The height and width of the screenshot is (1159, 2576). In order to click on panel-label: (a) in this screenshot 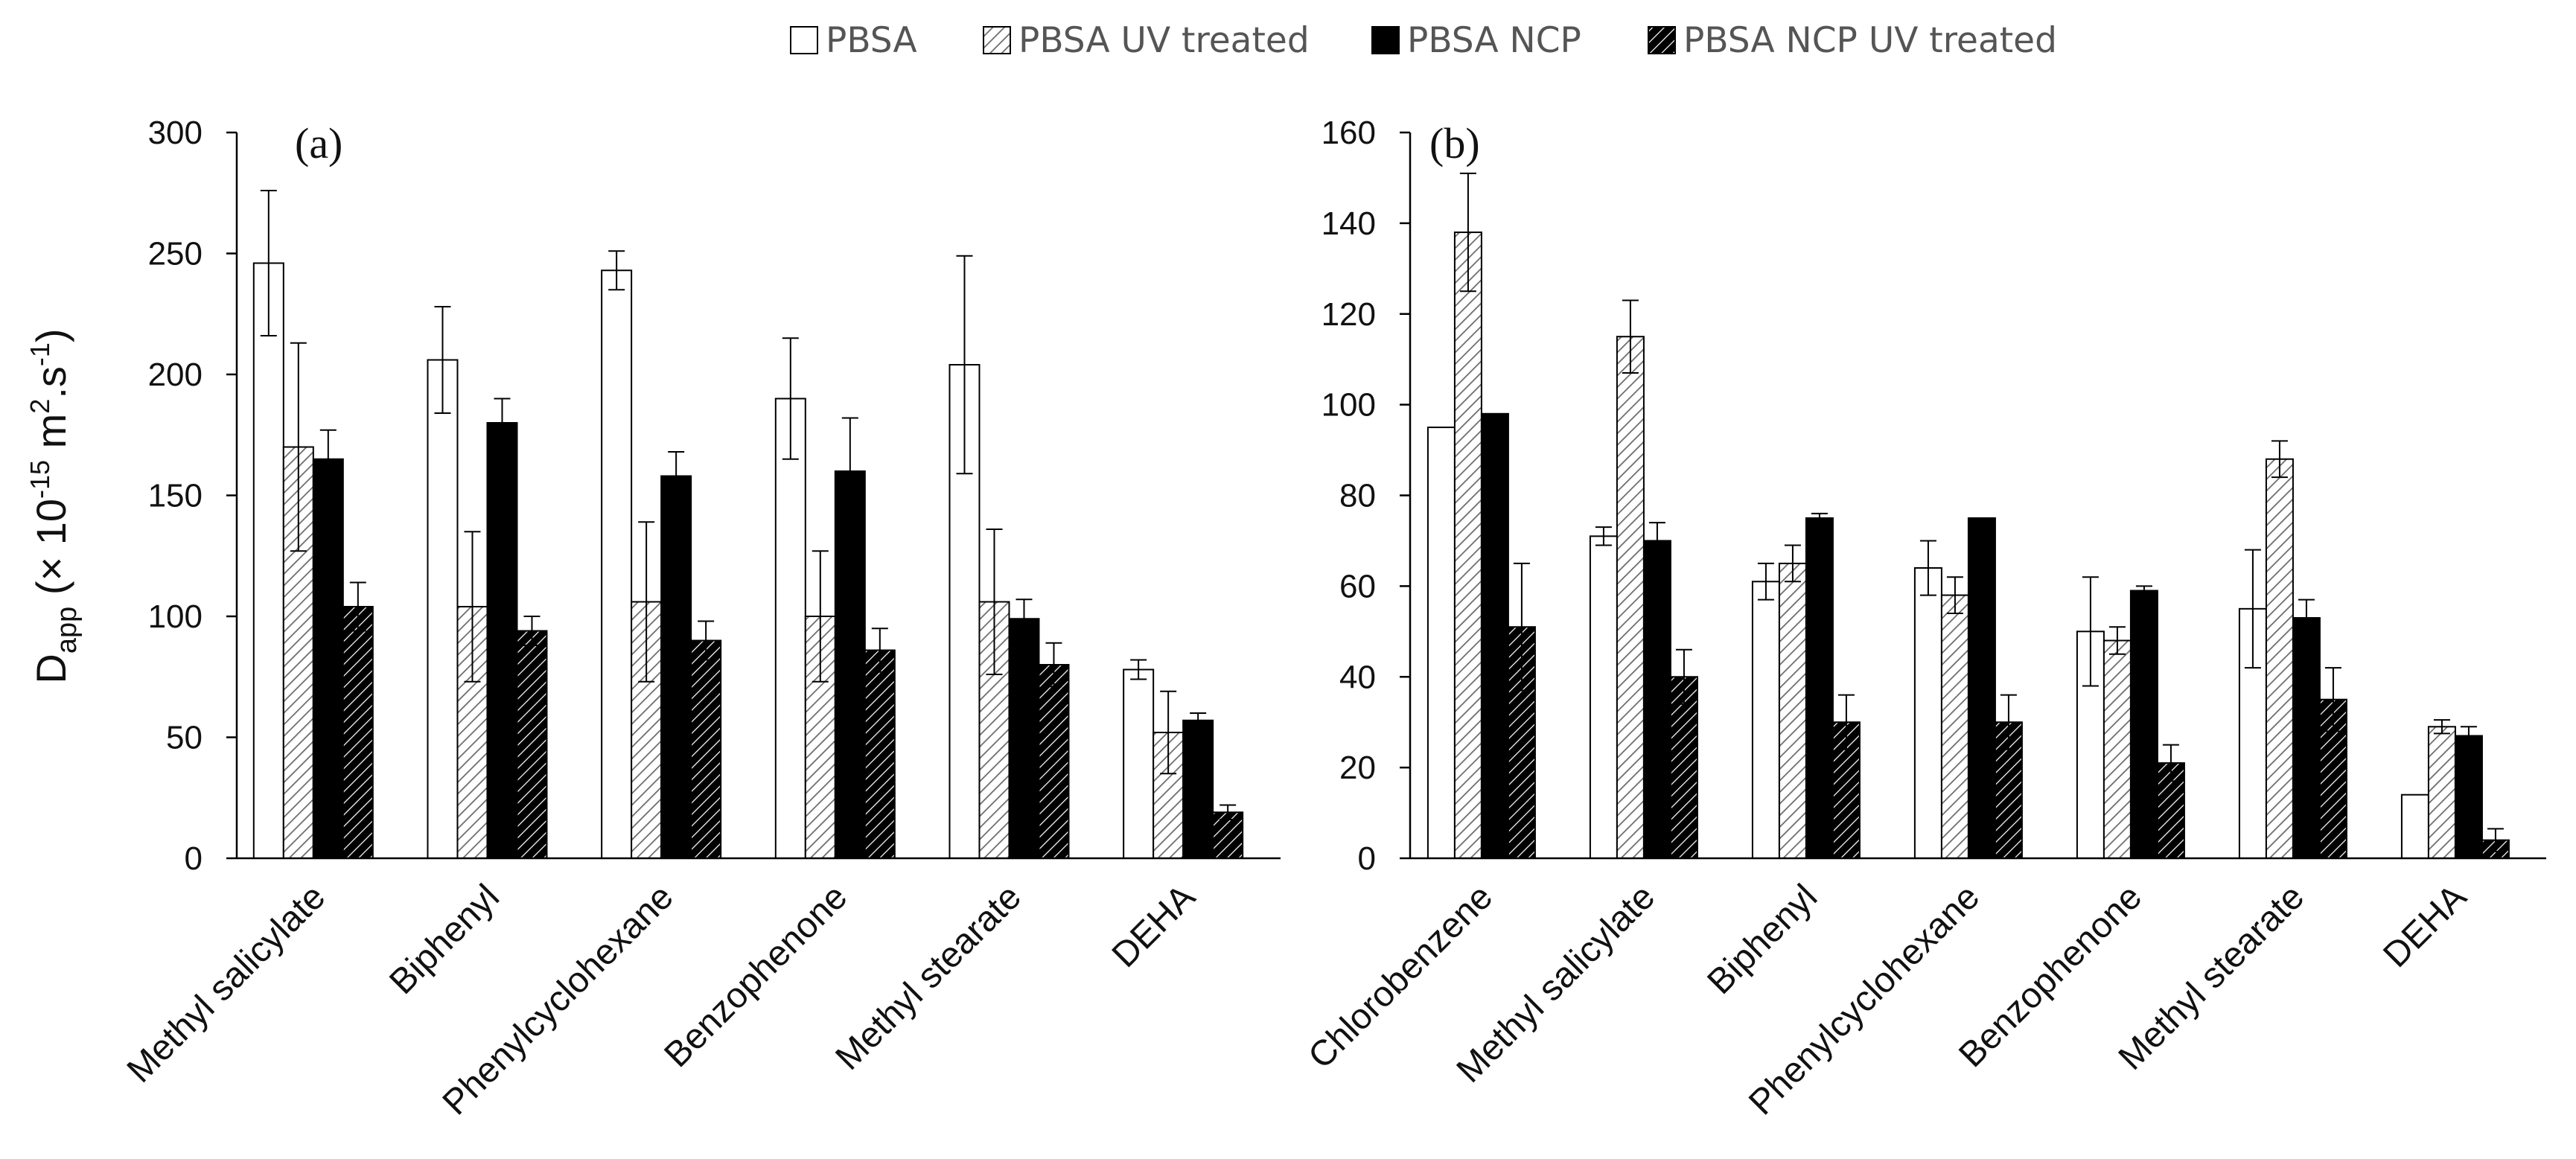, I will do `click(318, 143)`.